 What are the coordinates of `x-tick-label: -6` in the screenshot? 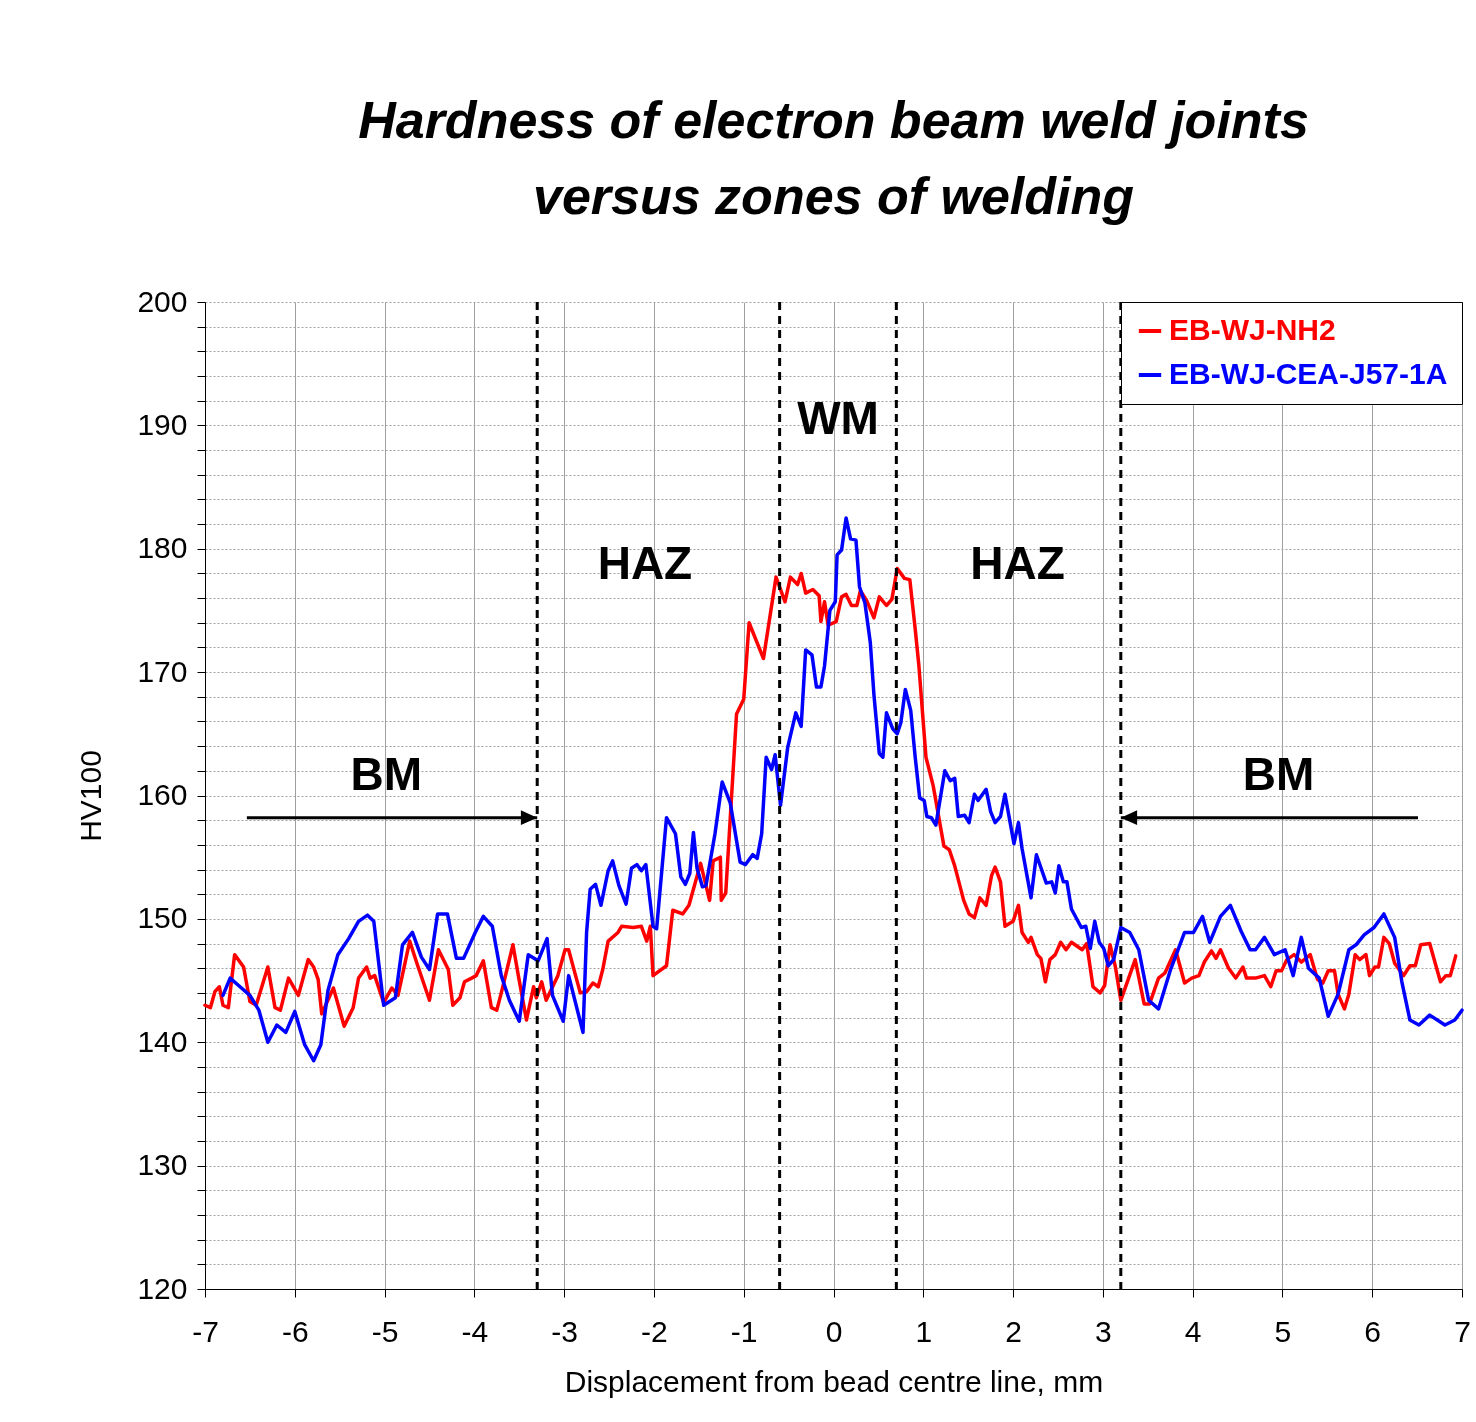 It's located at (295, 1331).